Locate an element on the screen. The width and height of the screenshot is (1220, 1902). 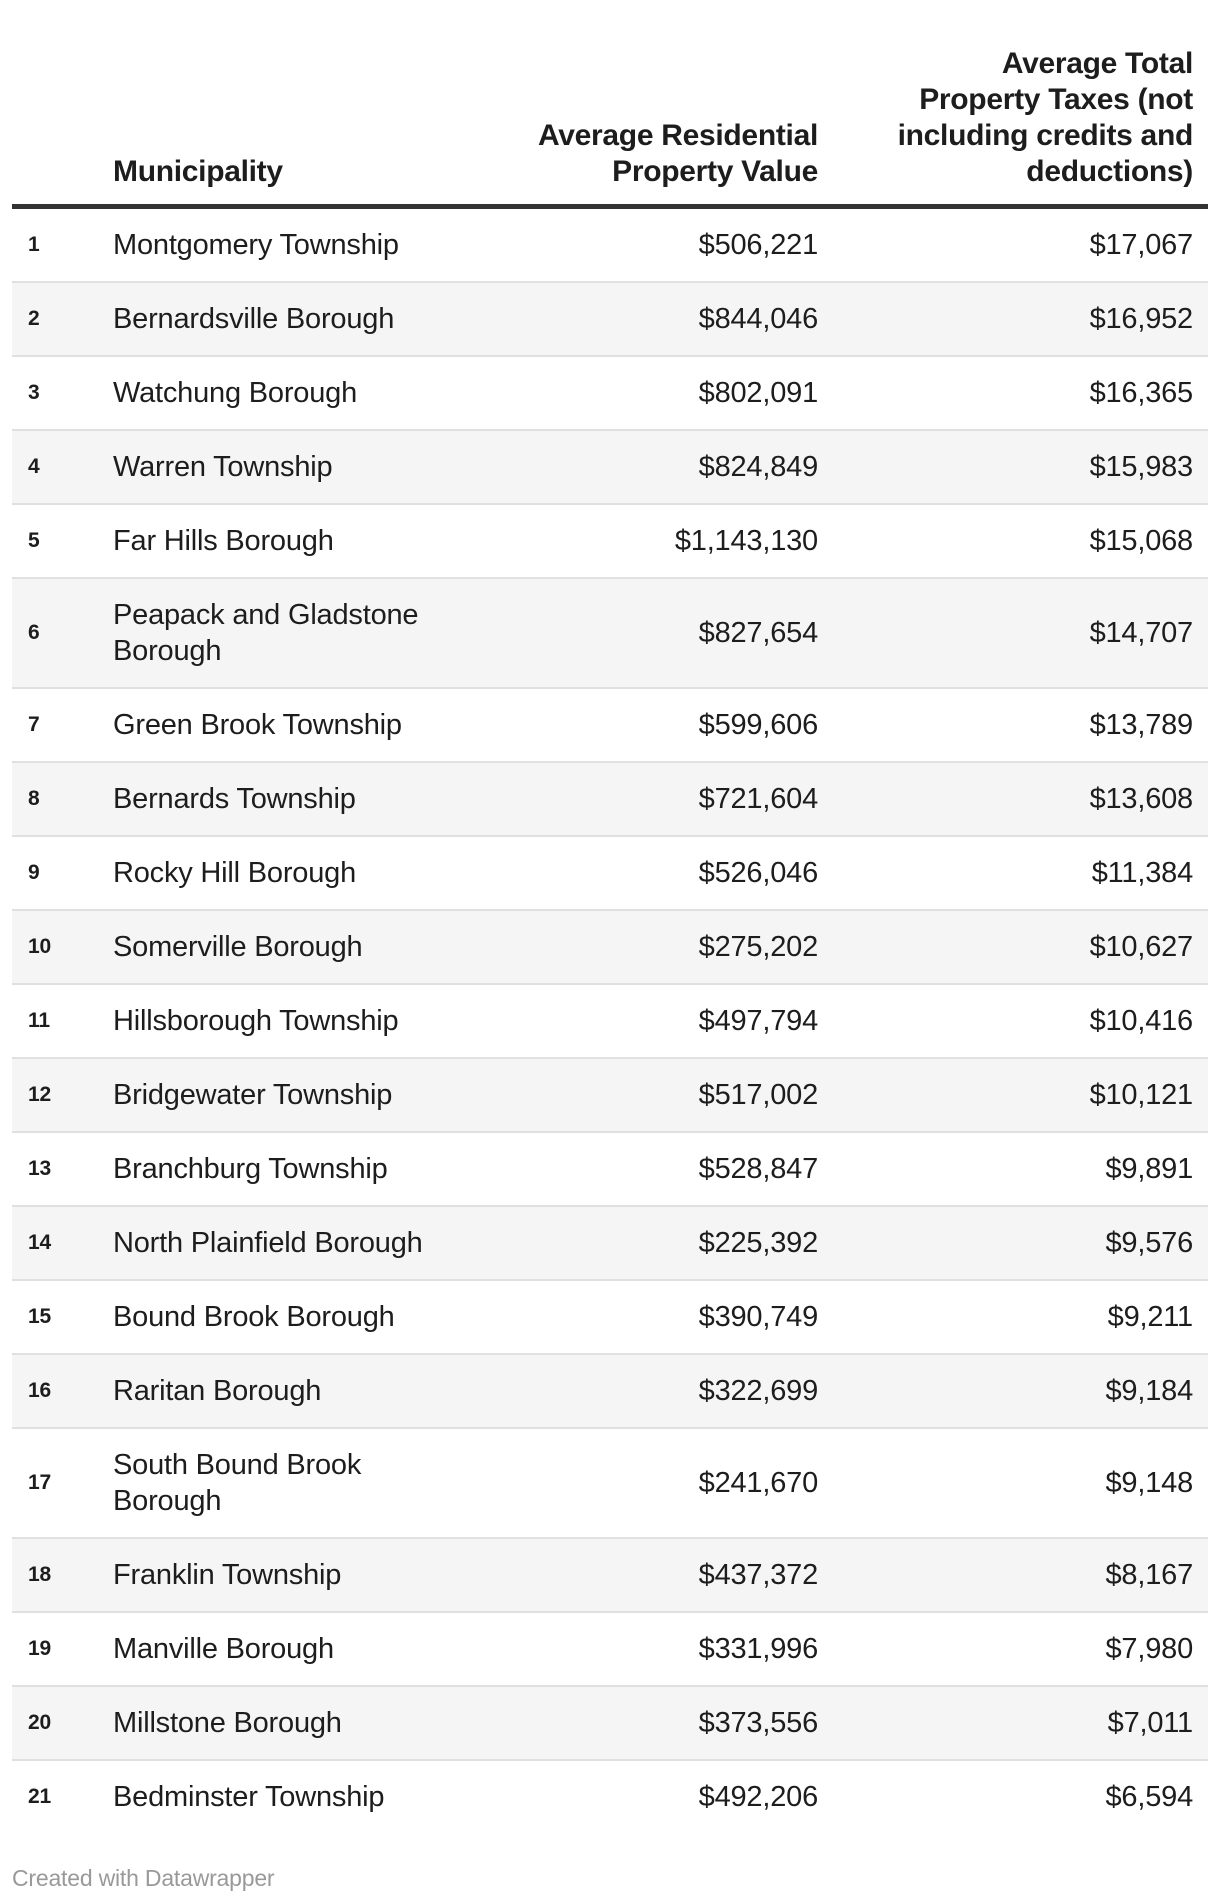
rank-cell: 20 is located at coordinates (39, 1722).